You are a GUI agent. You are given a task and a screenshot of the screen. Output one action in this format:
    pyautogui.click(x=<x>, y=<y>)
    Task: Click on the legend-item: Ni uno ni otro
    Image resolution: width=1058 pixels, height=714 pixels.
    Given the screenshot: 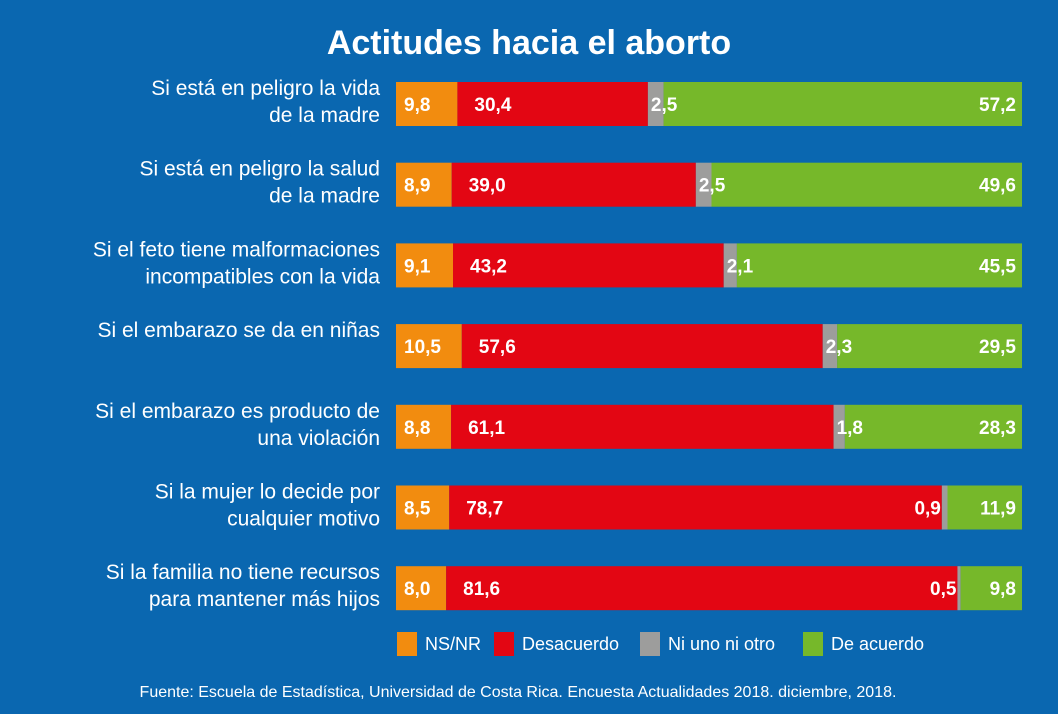 What is the action you would take?
    pyautogui.click(x=707, y=644)
    